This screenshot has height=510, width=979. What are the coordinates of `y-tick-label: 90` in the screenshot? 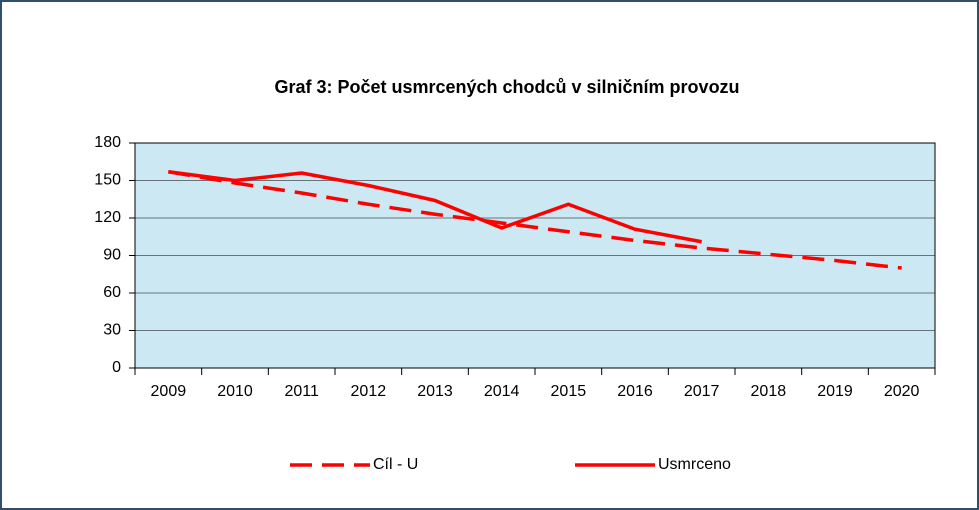 It's located at (112, 255).